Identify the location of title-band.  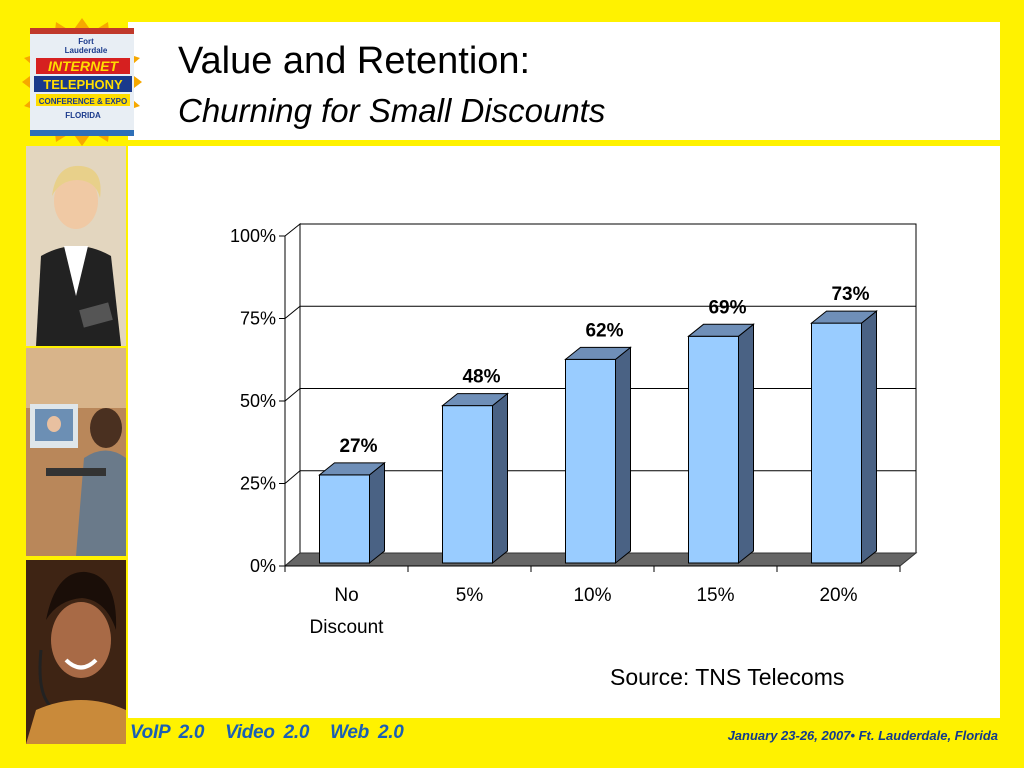
(564, 81).